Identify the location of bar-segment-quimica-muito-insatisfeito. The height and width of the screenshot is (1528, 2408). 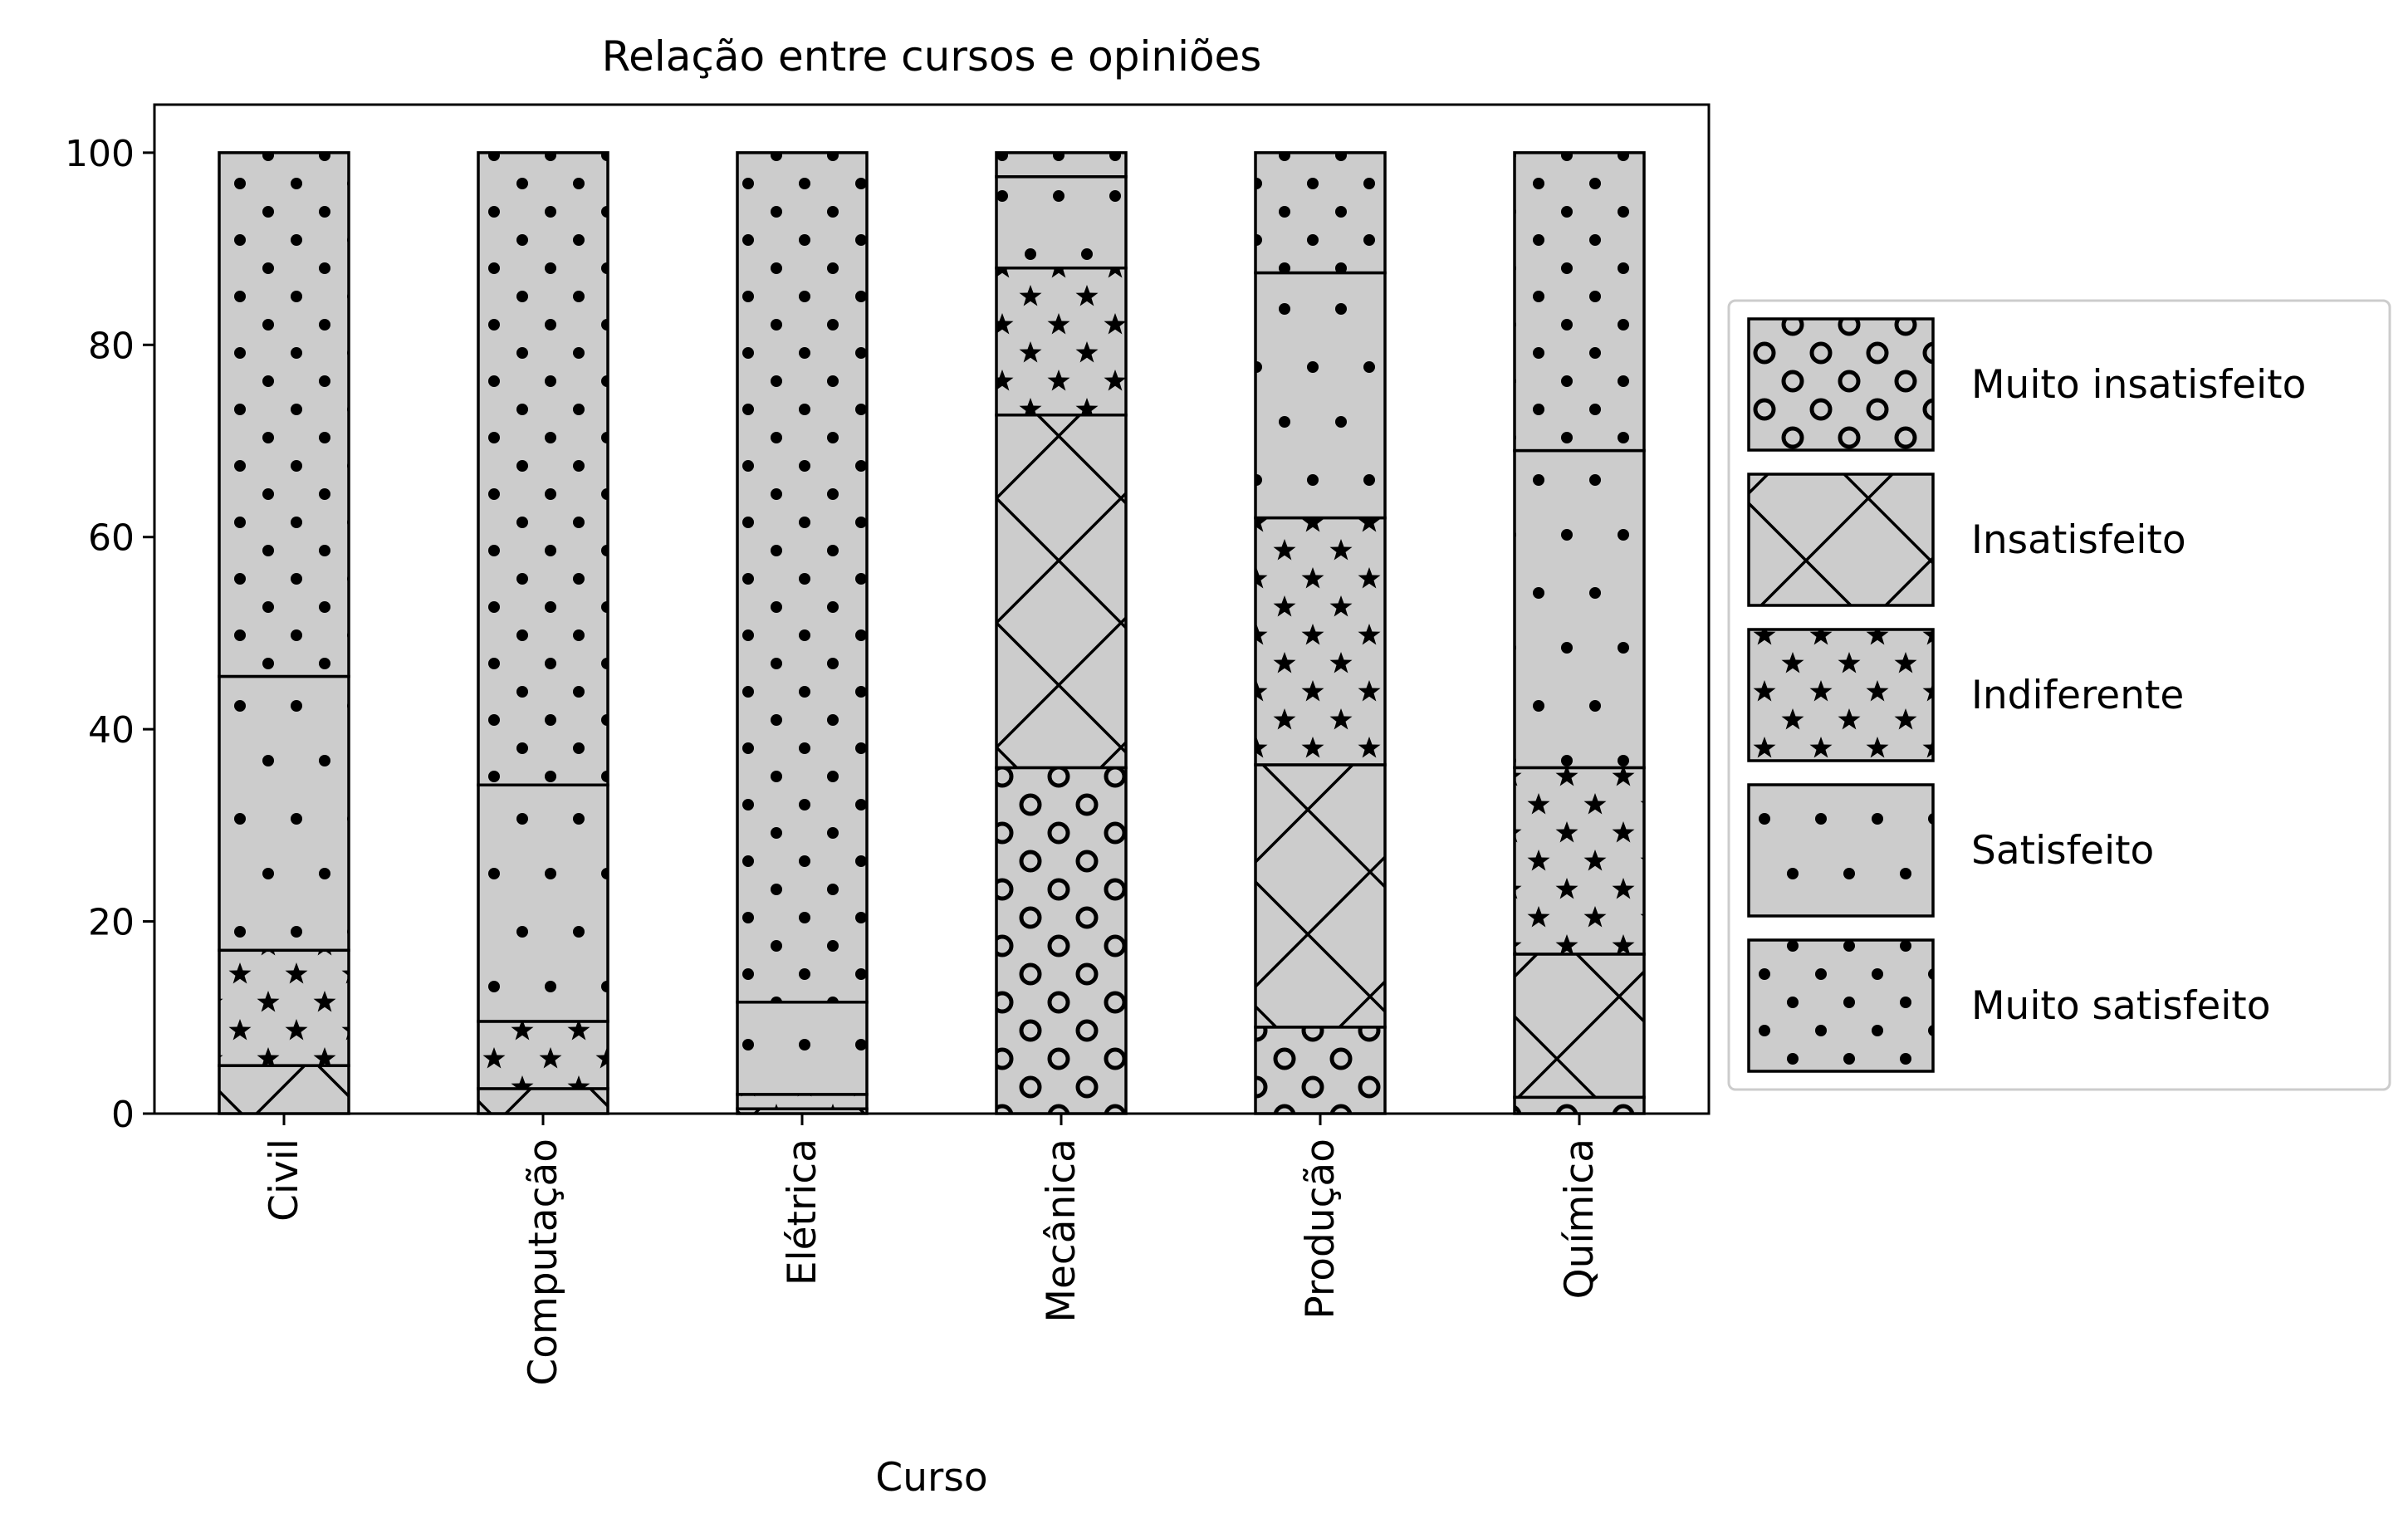
(1579, 1105).